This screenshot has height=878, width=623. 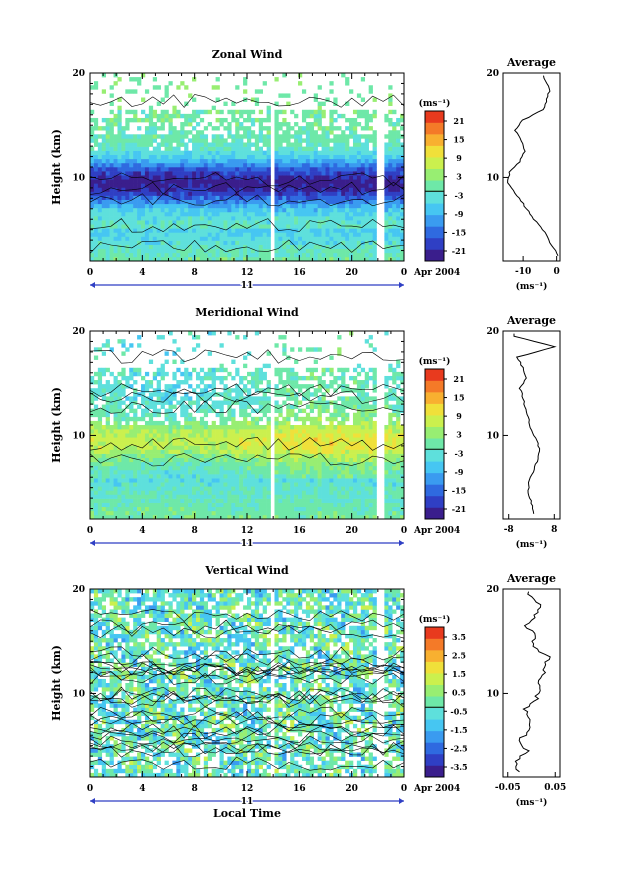 What do you see at coordinates (434, 255) in the screenshot?
I see `colorbar-swatch` at bounding box center [434, 255].